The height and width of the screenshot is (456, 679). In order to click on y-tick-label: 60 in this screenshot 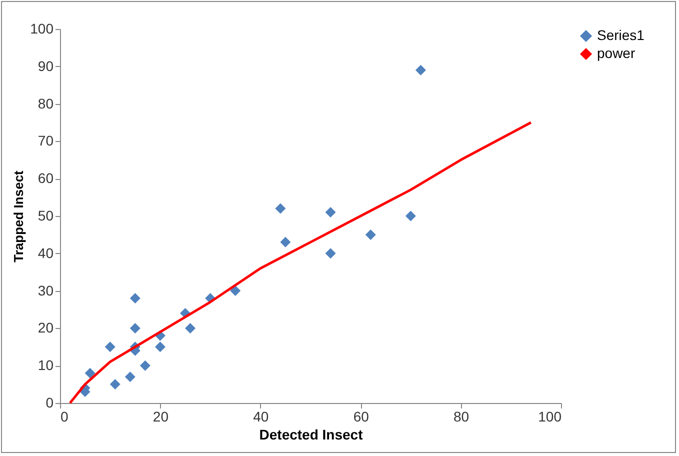, I will do `click(46, 178)`.